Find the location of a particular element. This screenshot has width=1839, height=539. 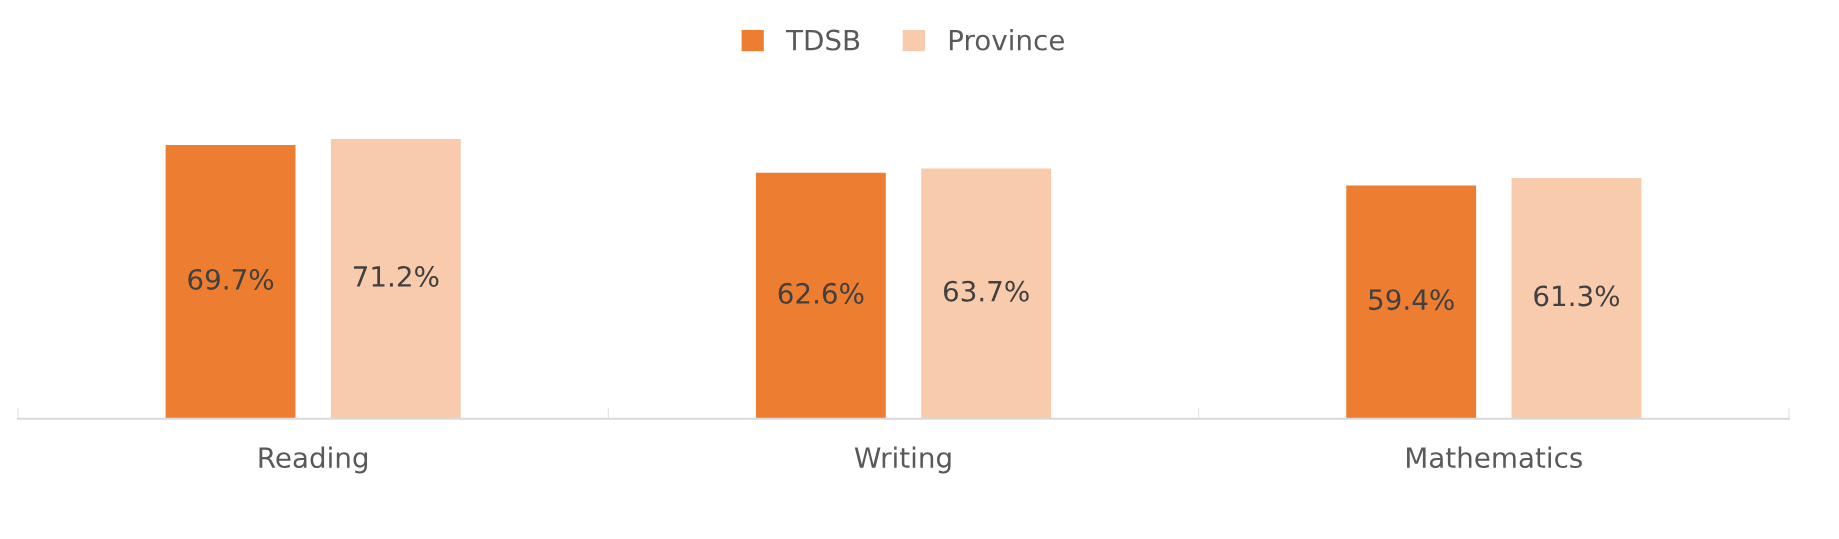

data-label: 61.3% is located at coordinates (1577, 296).